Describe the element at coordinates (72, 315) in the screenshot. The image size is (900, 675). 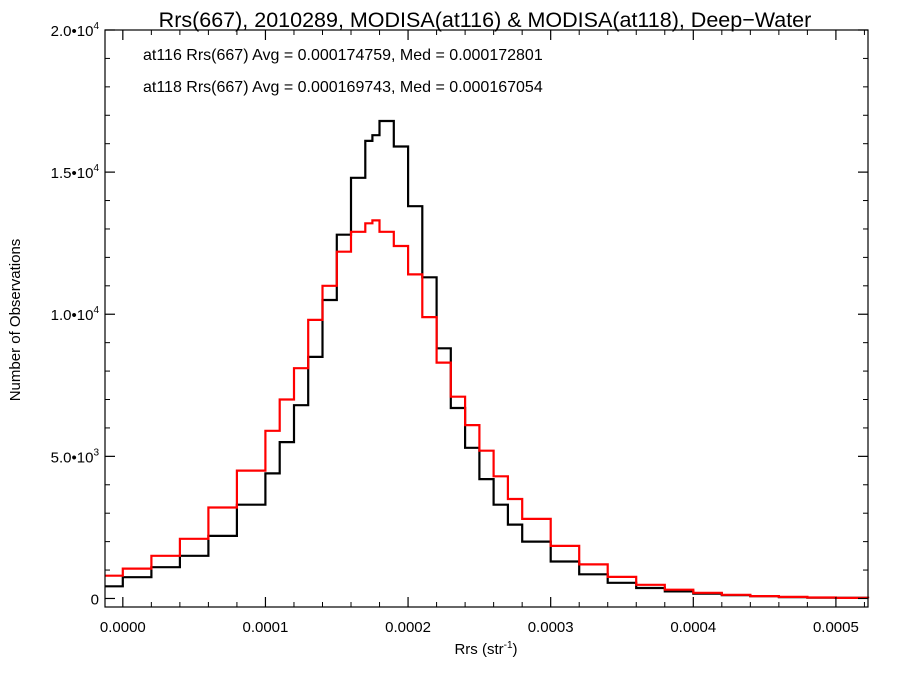
I see `y-tick-label-main-2: 1.0•10` at that location.